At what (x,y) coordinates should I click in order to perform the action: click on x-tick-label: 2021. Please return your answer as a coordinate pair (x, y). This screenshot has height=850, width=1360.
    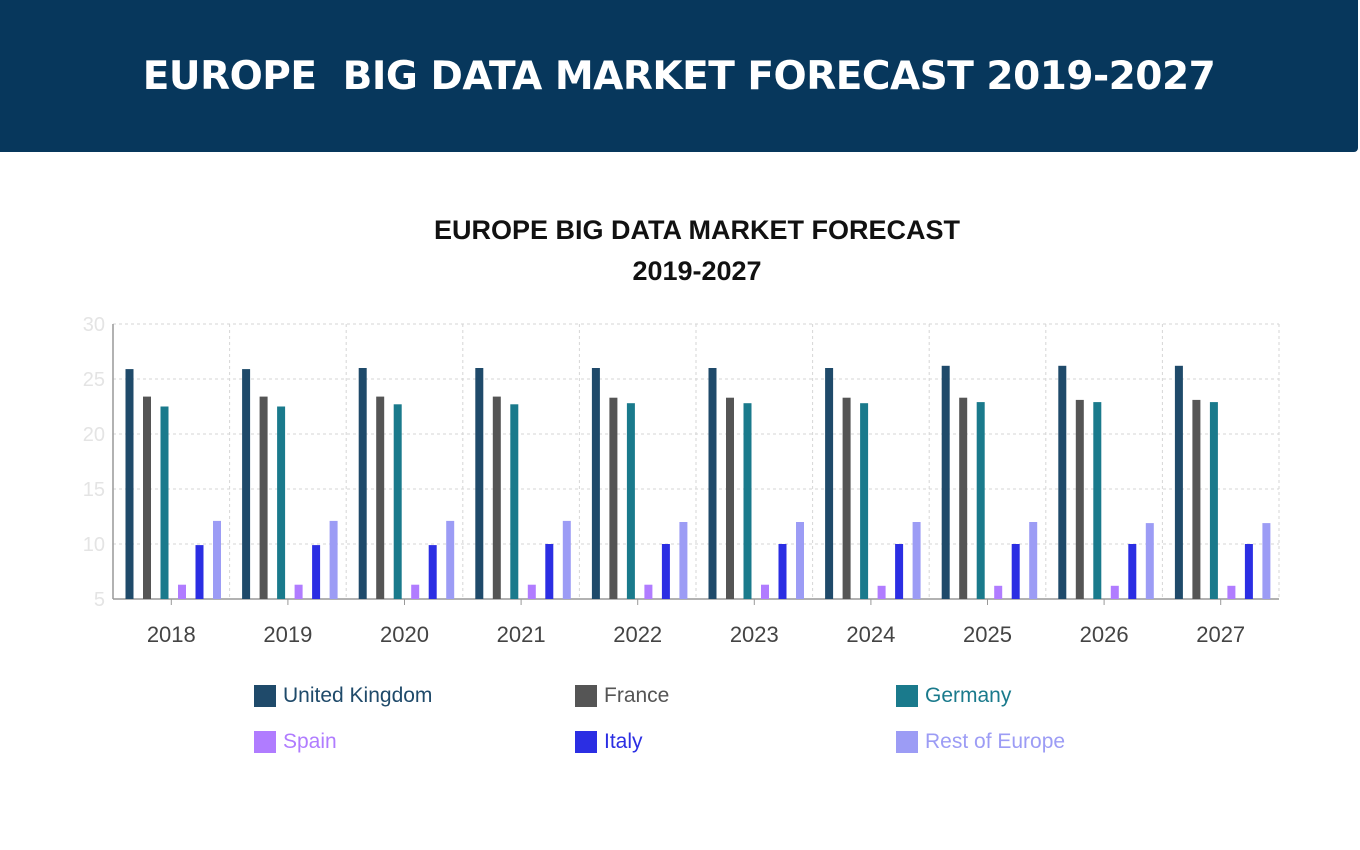
    Looking at the image, I should click on (521, 634).